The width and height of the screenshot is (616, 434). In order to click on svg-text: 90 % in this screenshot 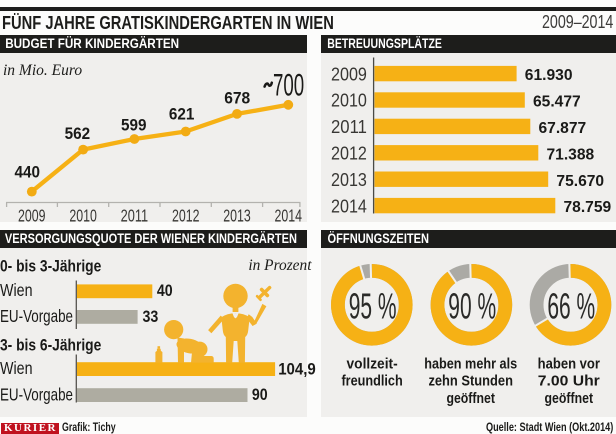, I will do `click(472, 305)`.